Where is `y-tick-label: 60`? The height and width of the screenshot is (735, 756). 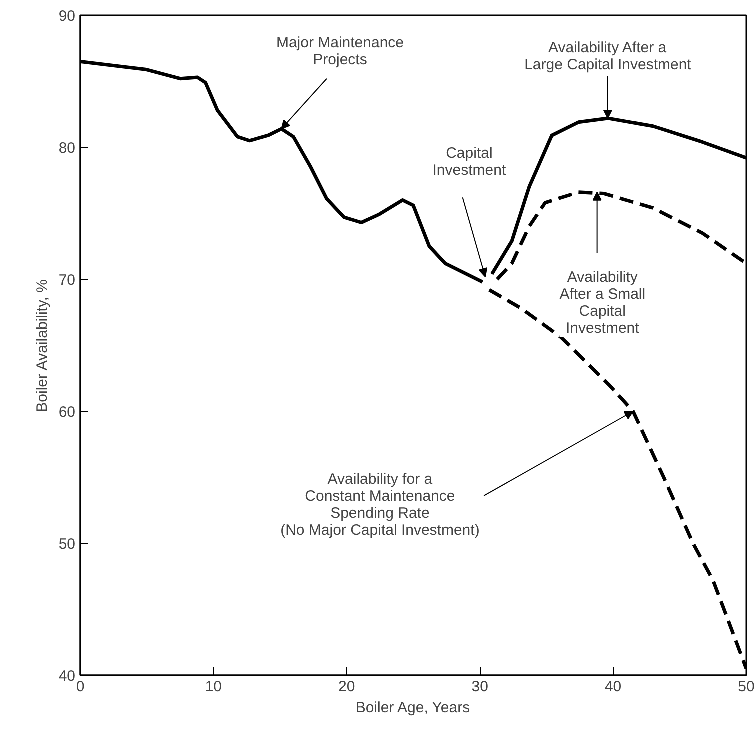
y-tick-label: 60 is located at coordinates (67, 412).